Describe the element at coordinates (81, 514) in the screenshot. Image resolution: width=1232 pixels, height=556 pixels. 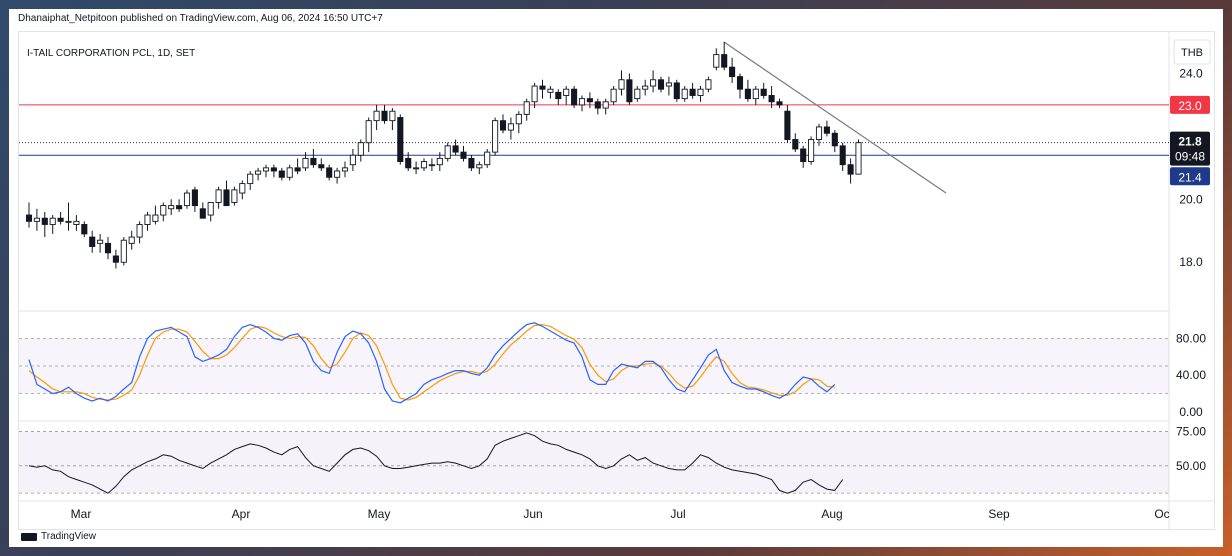
I see `month-label: Mar` at that location.